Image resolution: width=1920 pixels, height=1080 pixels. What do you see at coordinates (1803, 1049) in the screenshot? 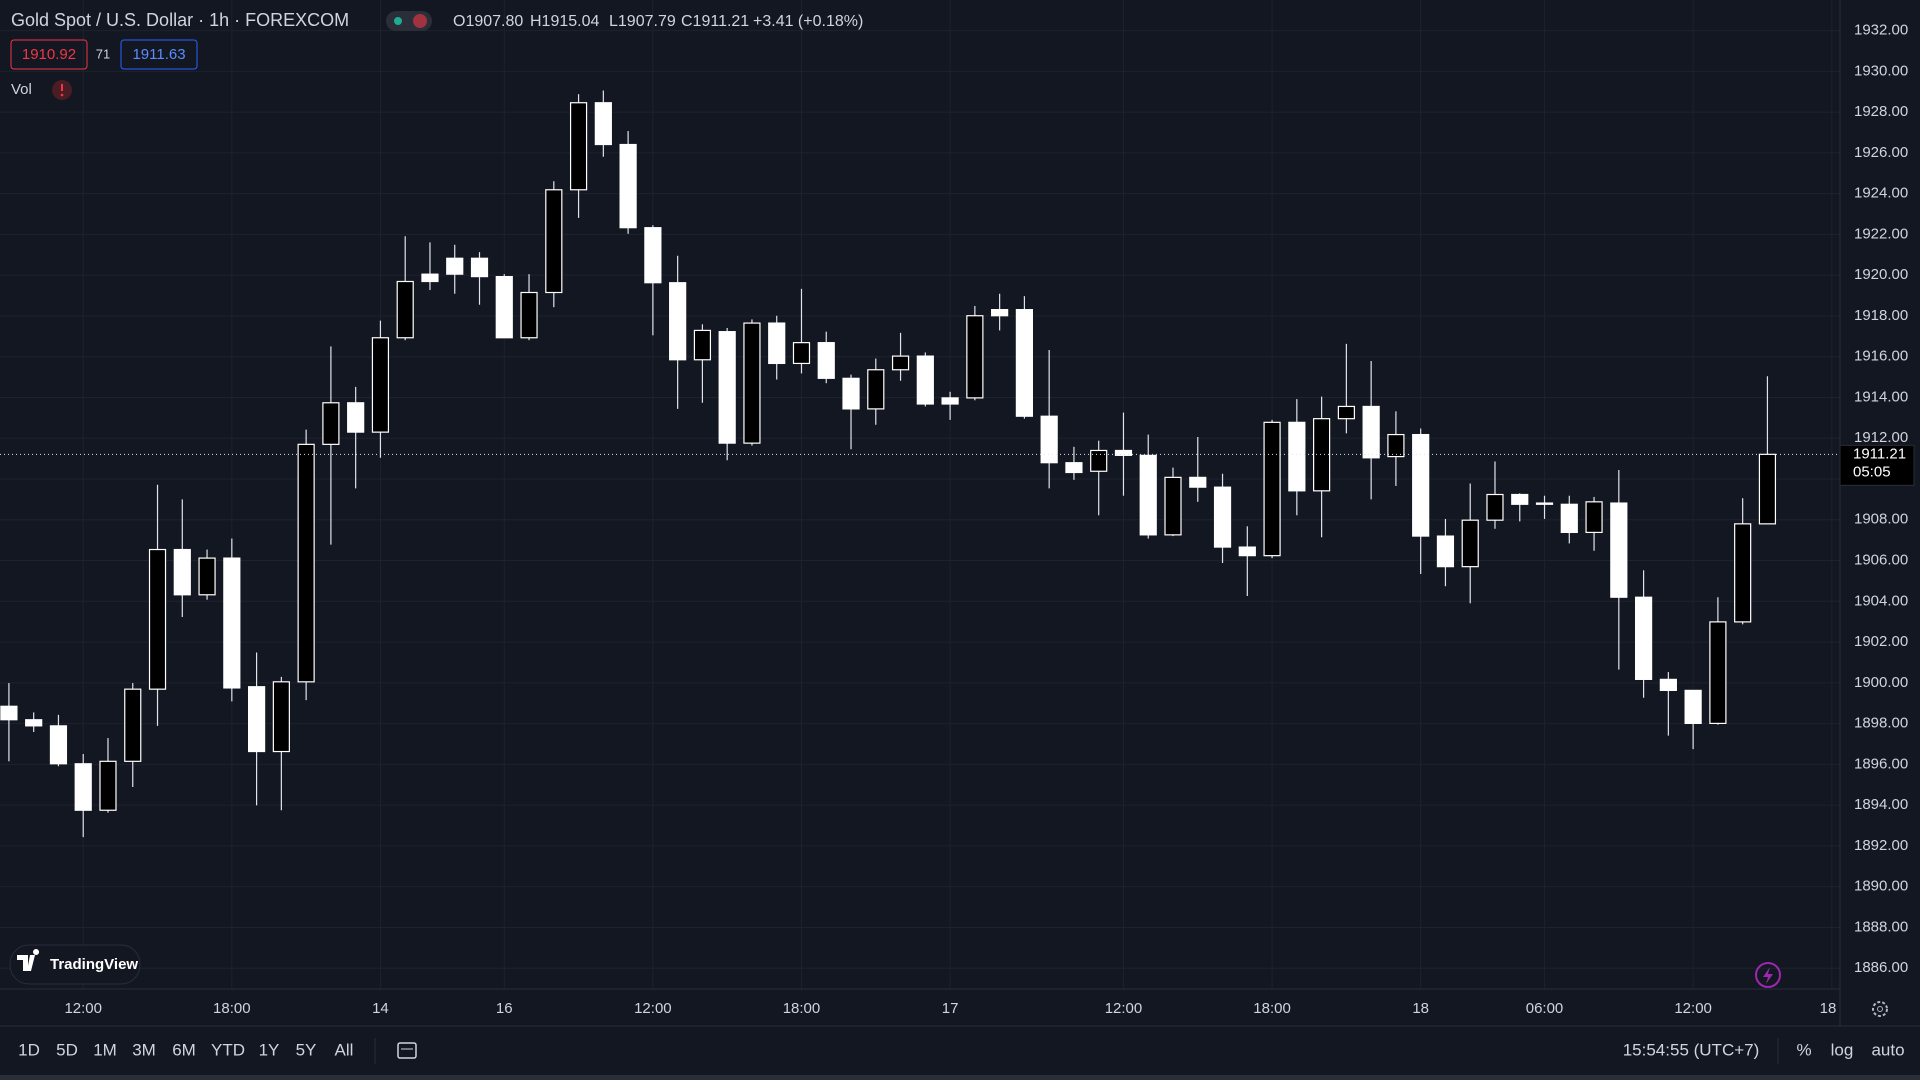
I see `scale-option: %` at bounding box center [1803, 1049].